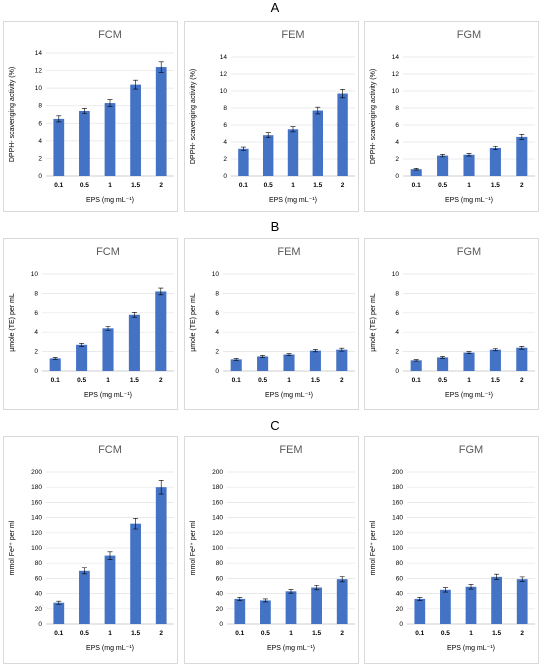  I want to click on section-label-a: A, so click(275, 7).